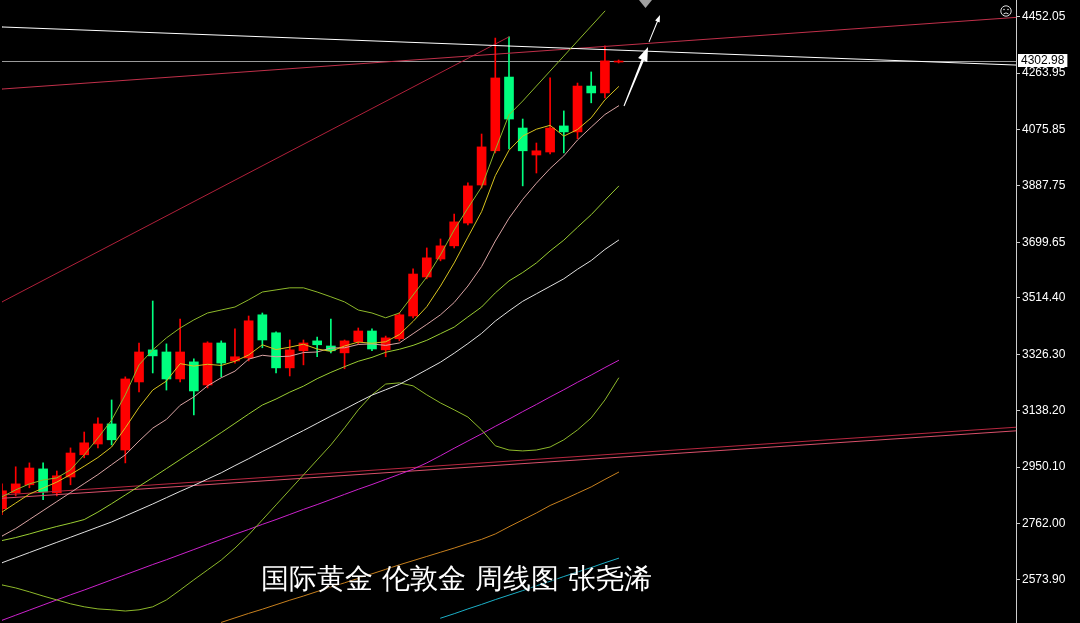  Describe the element at coordinates (1044, 241) in the screenshot. I see `y-tick-label: 3699.65` at that location.